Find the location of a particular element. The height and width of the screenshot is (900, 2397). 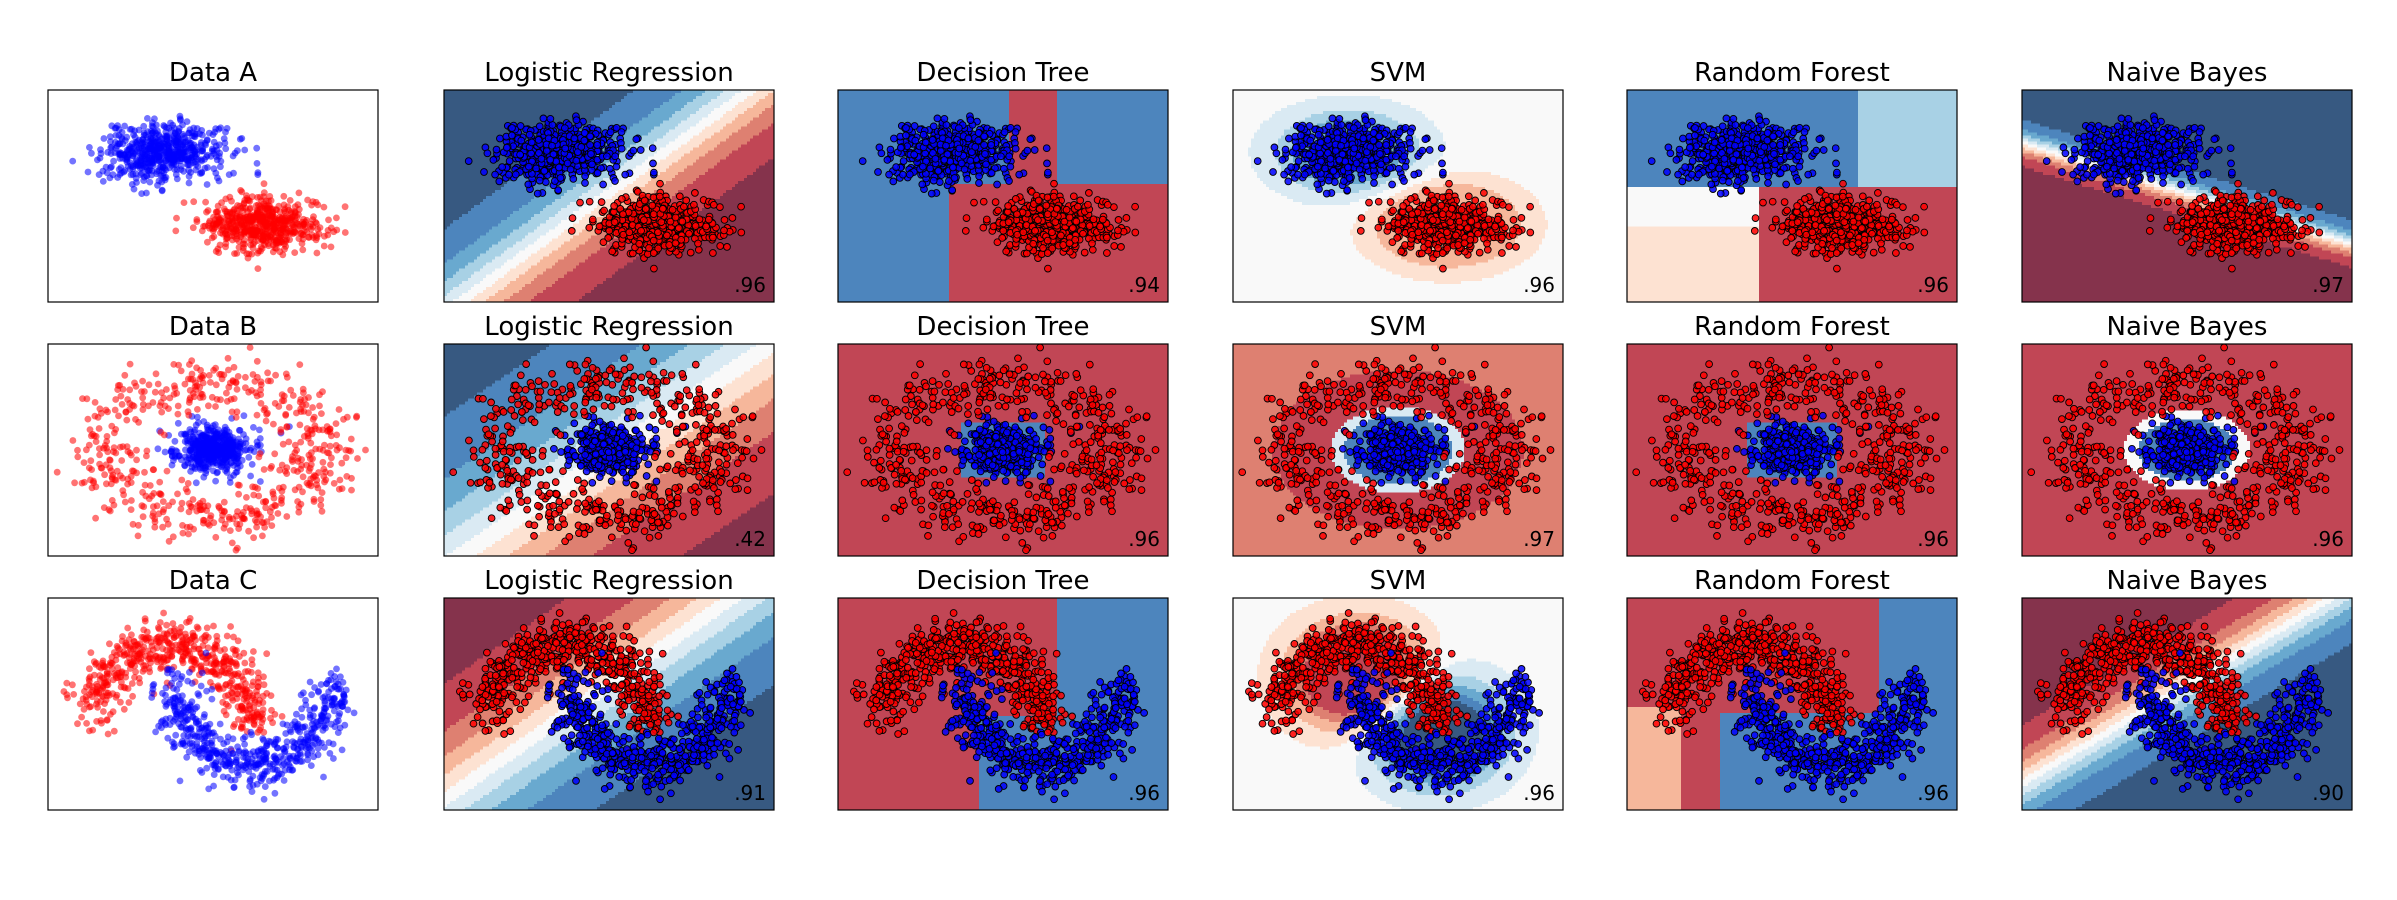

accuracy-score: .96 is located at coordinates (750, 285).